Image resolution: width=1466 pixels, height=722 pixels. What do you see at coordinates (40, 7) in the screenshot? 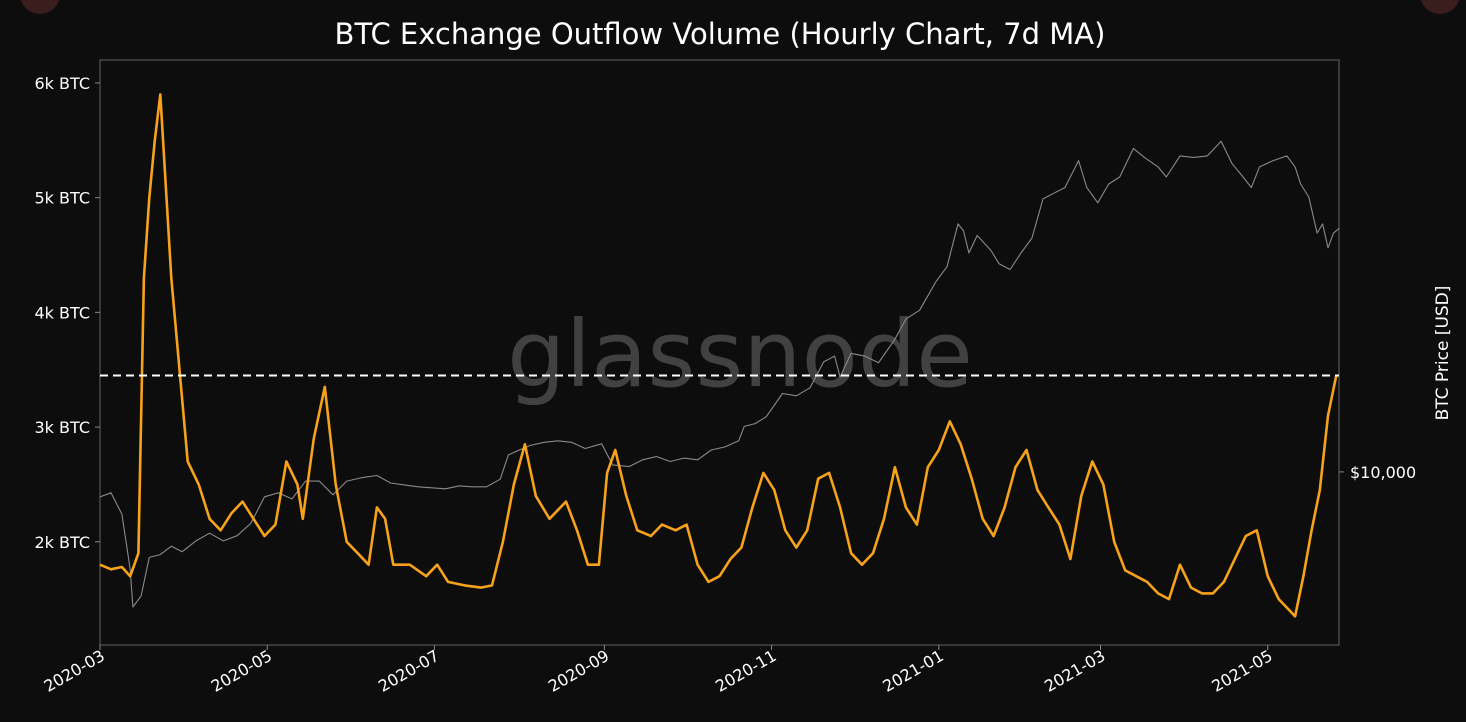
I see `corner-decoration-left` at bounding box center [40, 7].